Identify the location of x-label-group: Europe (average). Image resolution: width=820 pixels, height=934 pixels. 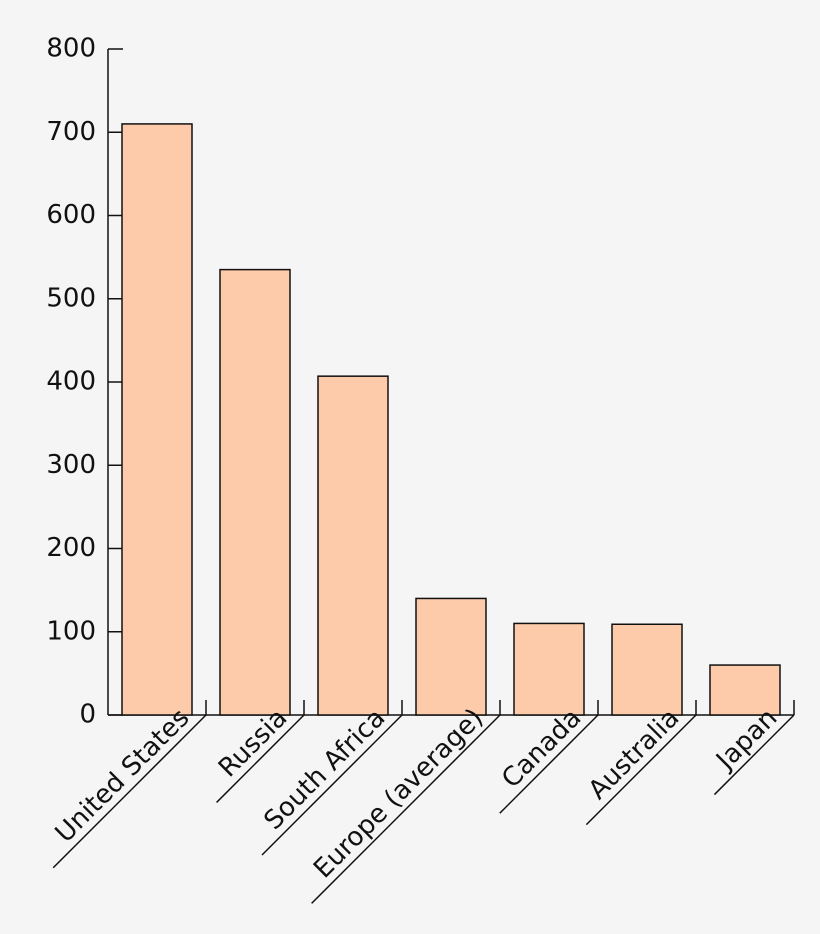
(404, 803).